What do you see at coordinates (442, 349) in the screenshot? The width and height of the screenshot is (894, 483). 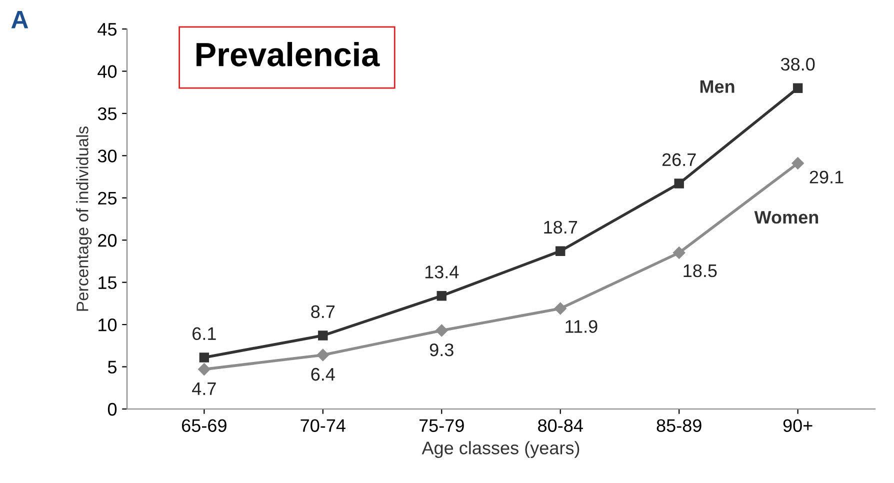 I see `data-label: 9.3` at bounding box center [442, 349].